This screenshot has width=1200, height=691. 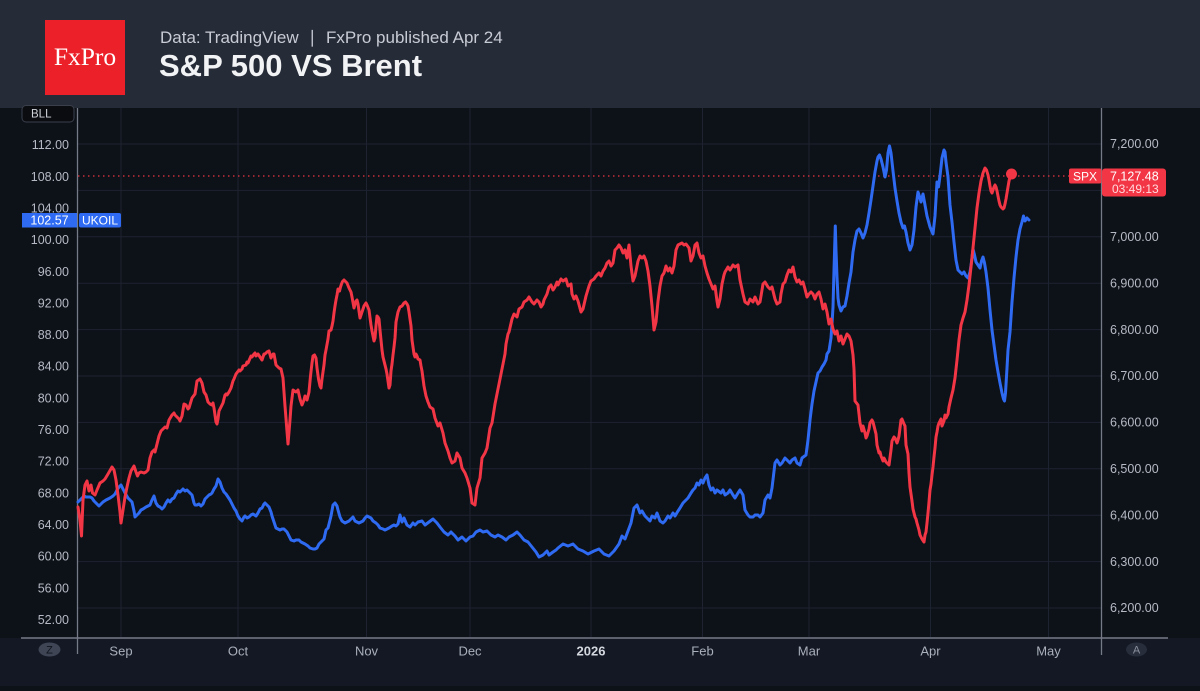 I want to click on svg-text: 84.00, so click(x=53, y=367).